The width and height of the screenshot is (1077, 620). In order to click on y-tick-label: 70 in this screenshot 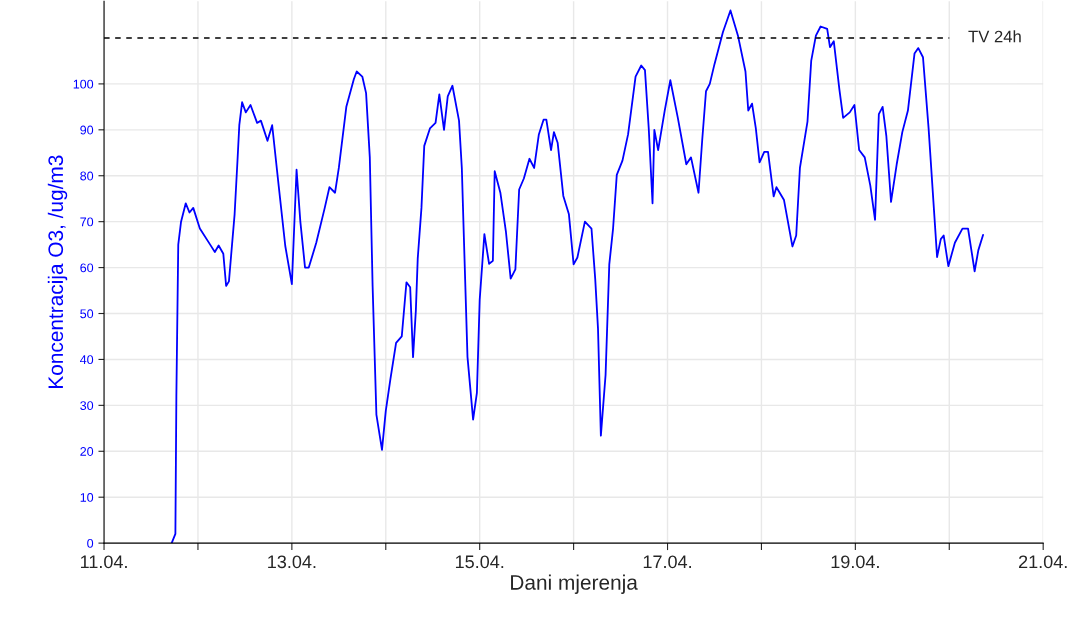, I will do `click(87, 222)`.